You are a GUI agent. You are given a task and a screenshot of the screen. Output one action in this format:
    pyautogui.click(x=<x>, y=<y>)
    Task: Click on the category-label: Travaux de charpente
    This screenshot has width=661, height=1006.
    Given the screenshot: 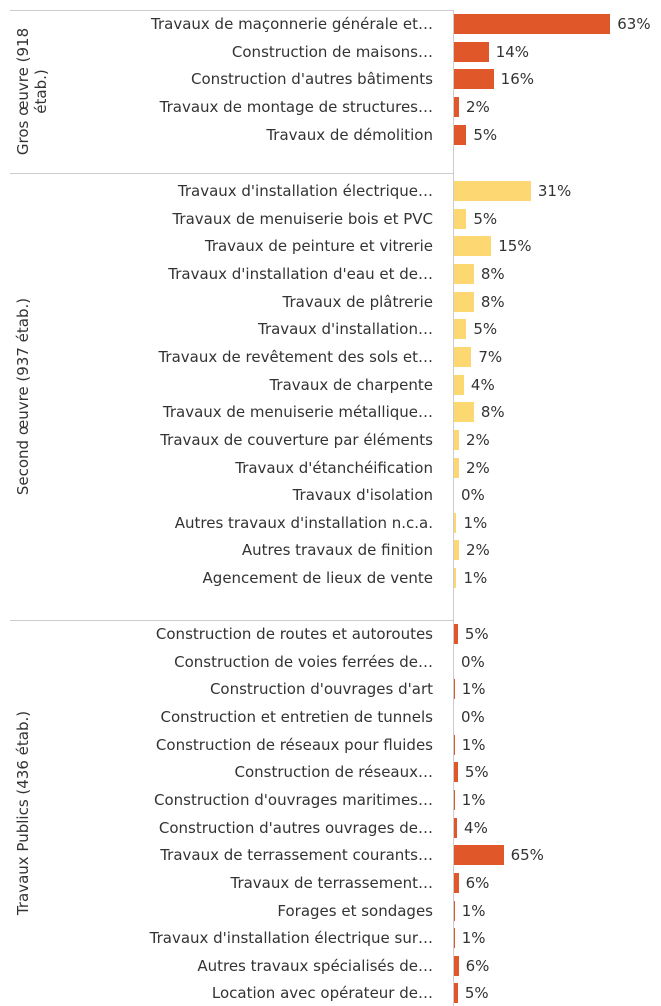 What is the action you would take?
    pyautogui.click(x=351, y=384)
    